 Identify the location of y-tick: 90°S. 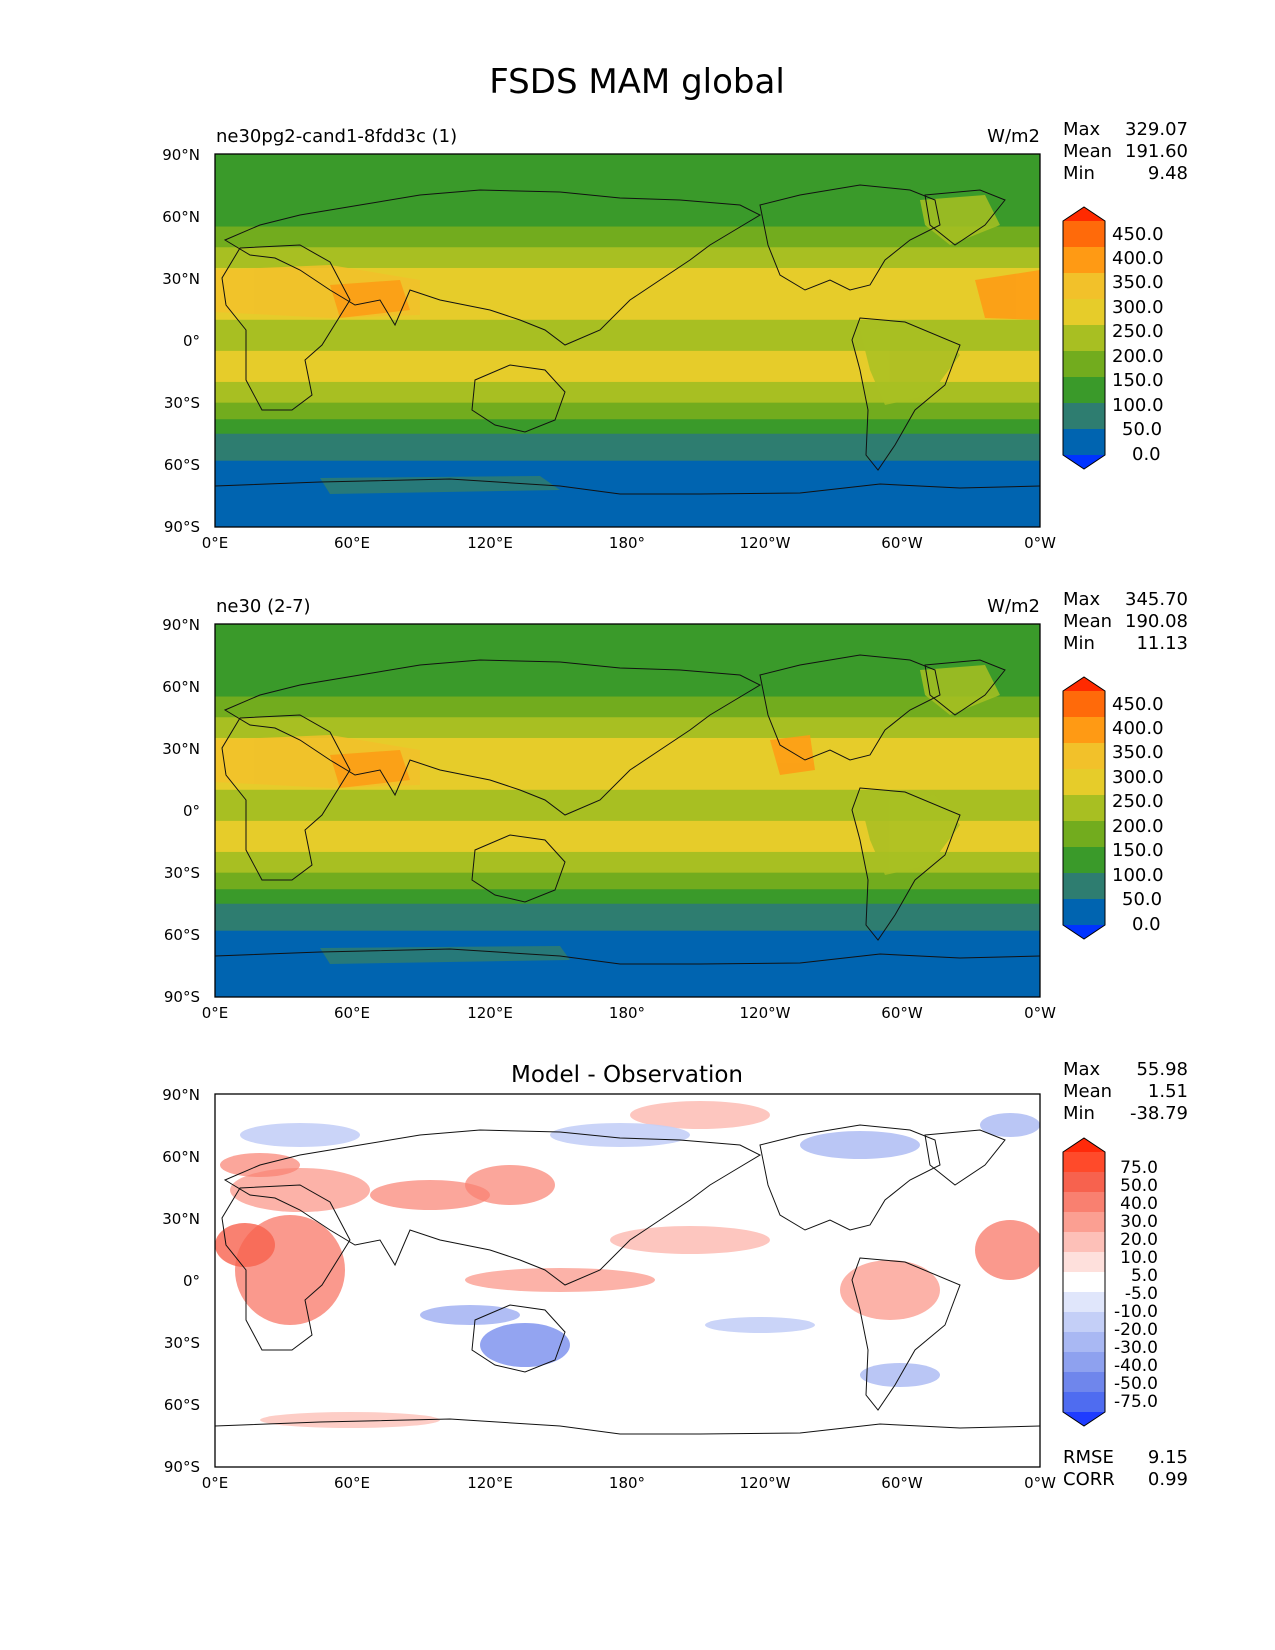
(182, 527).